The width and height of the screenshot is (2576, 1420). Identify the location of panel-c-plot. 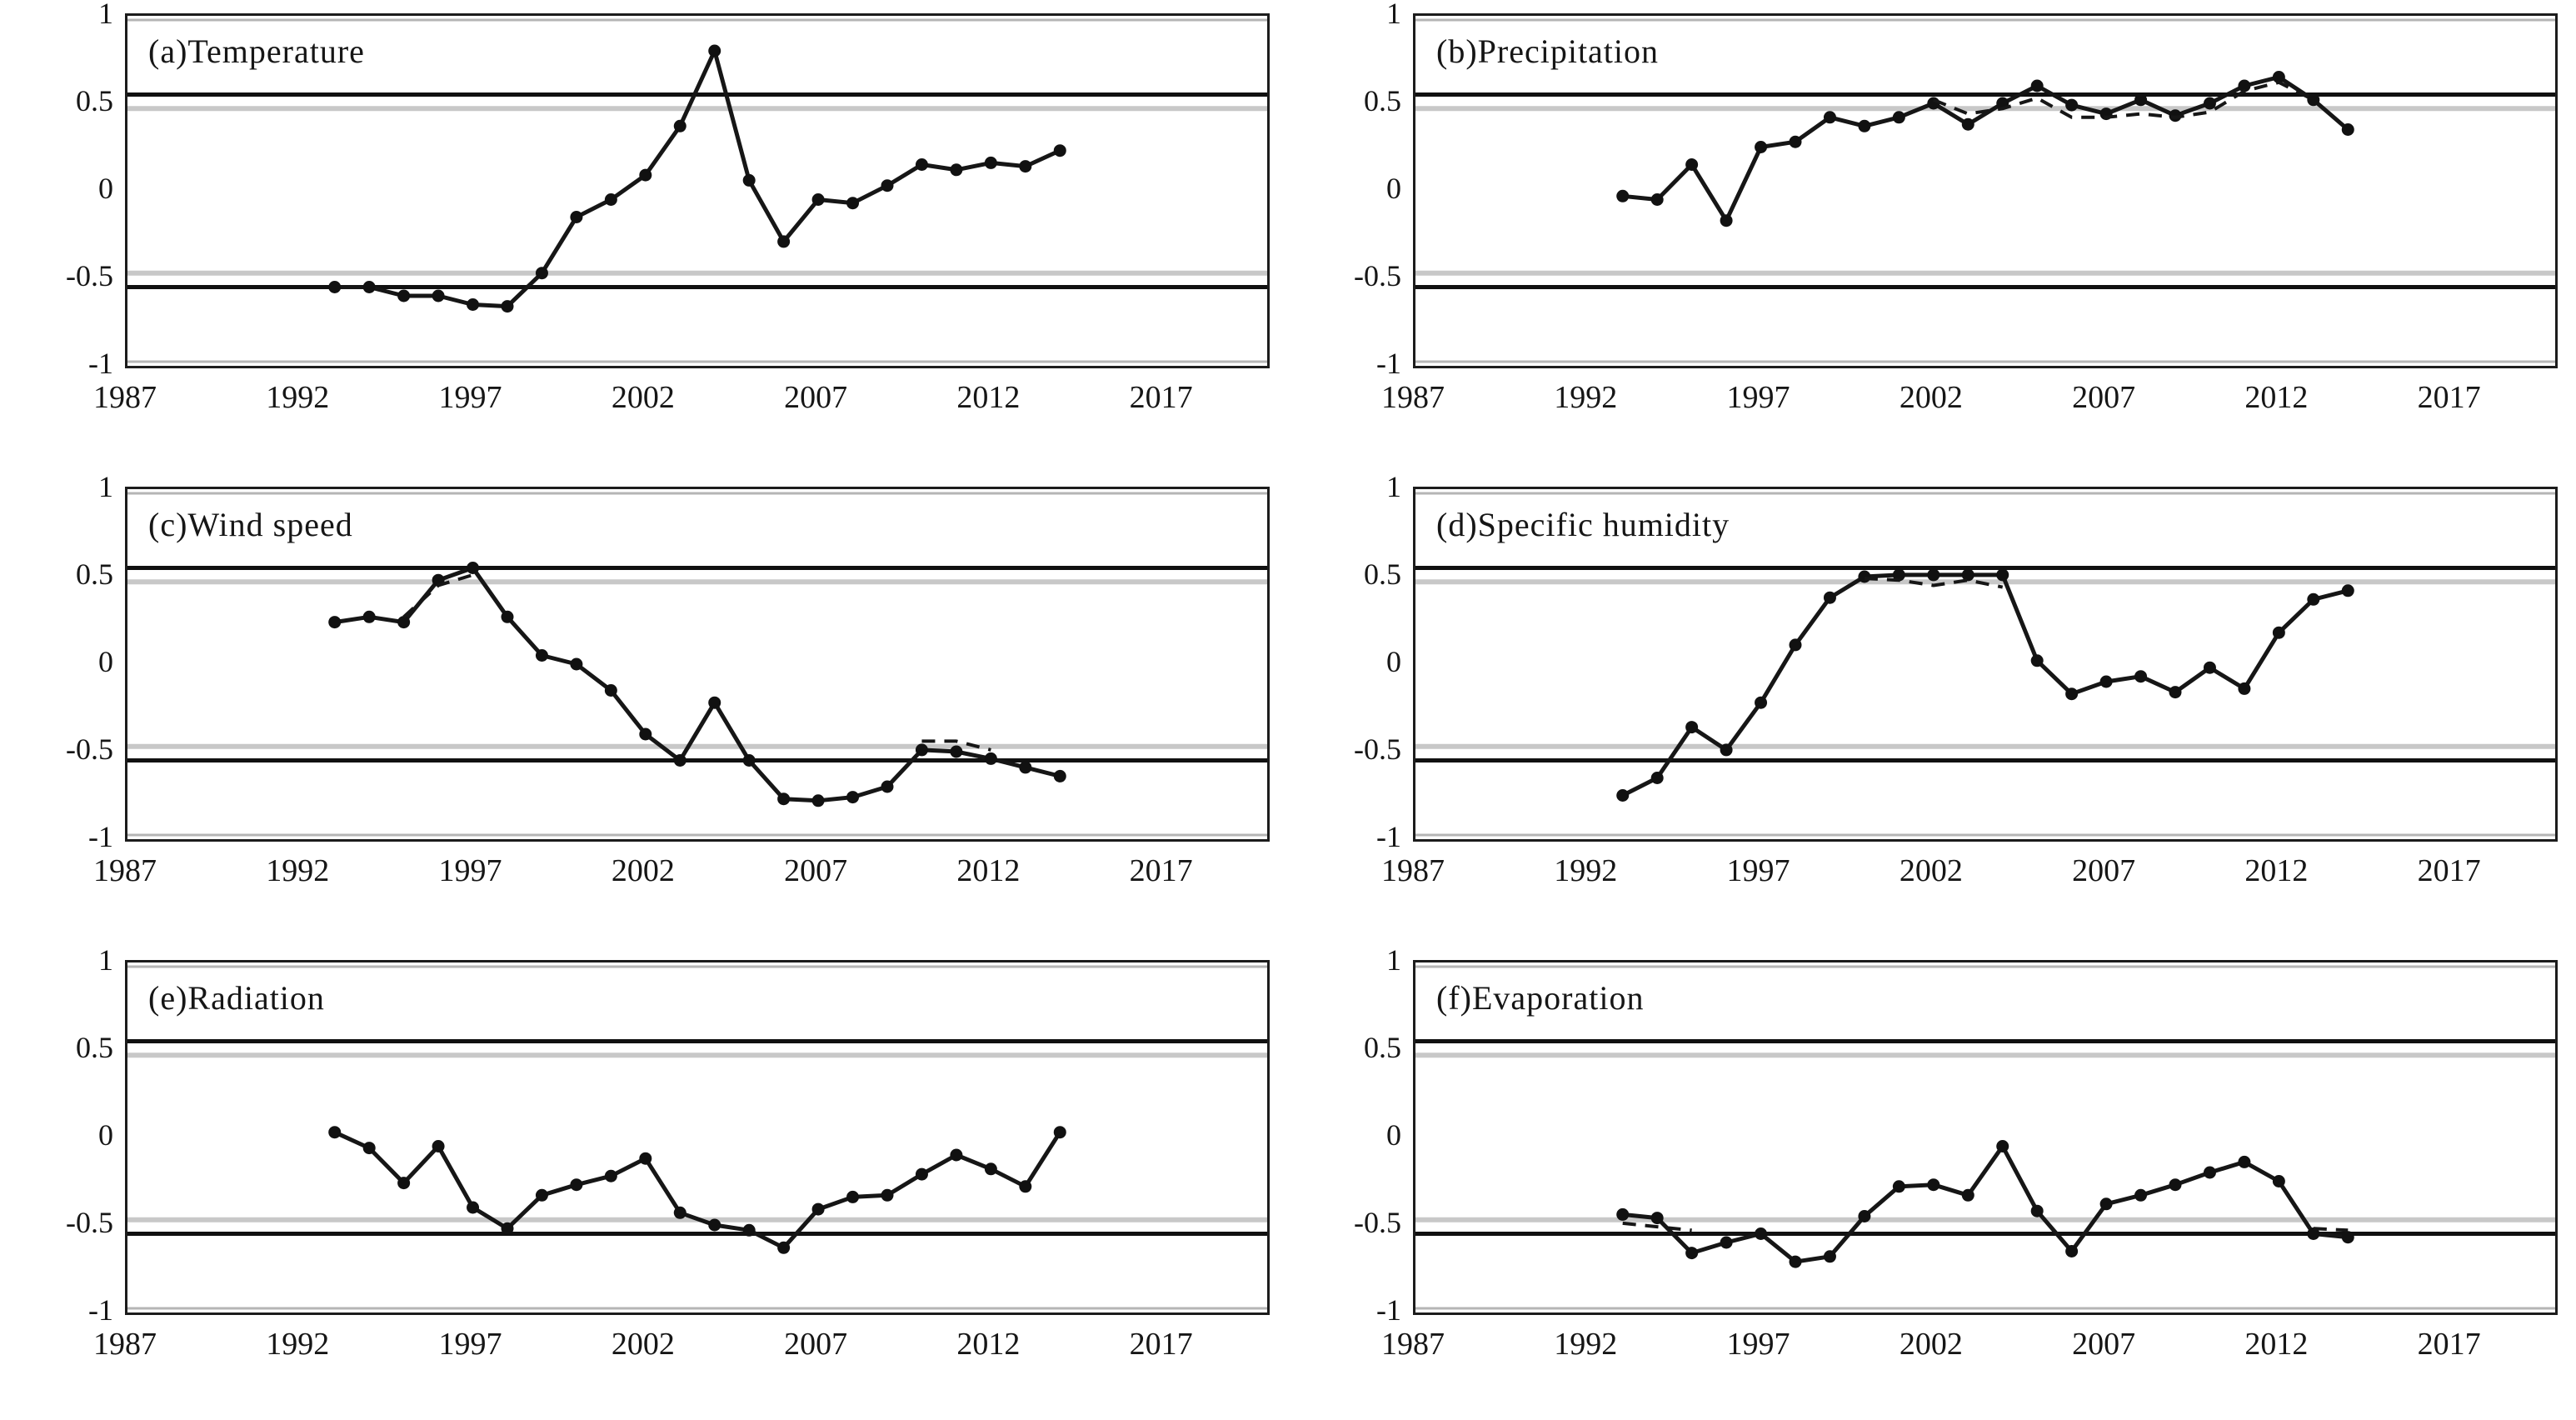
(697, 664).